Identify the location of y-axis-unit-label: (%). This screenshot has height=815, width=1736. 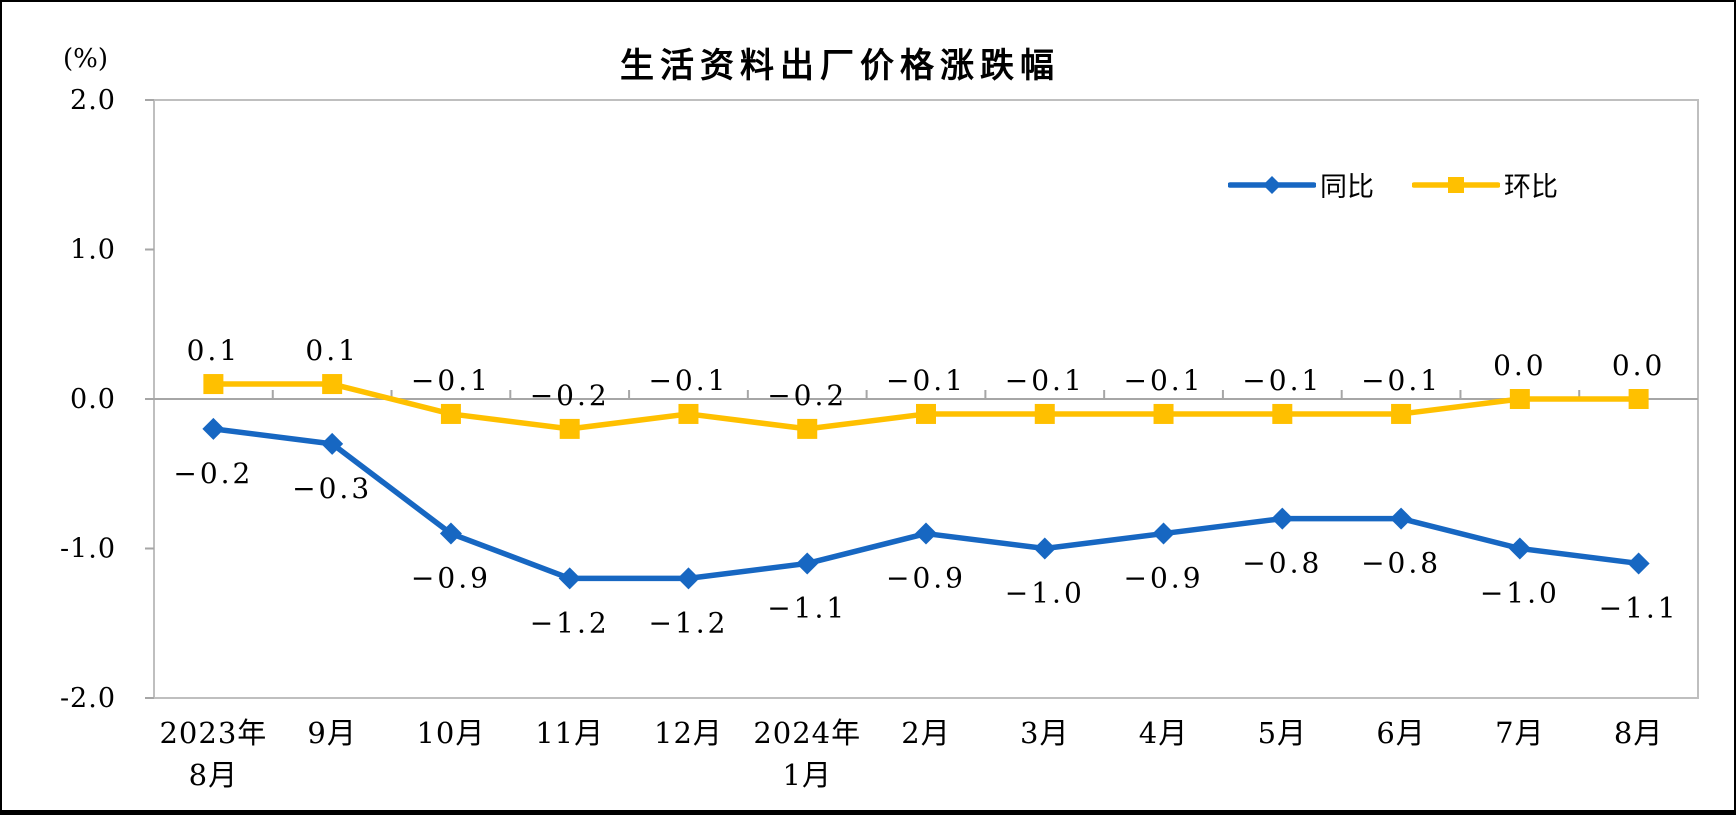
(85, 59).